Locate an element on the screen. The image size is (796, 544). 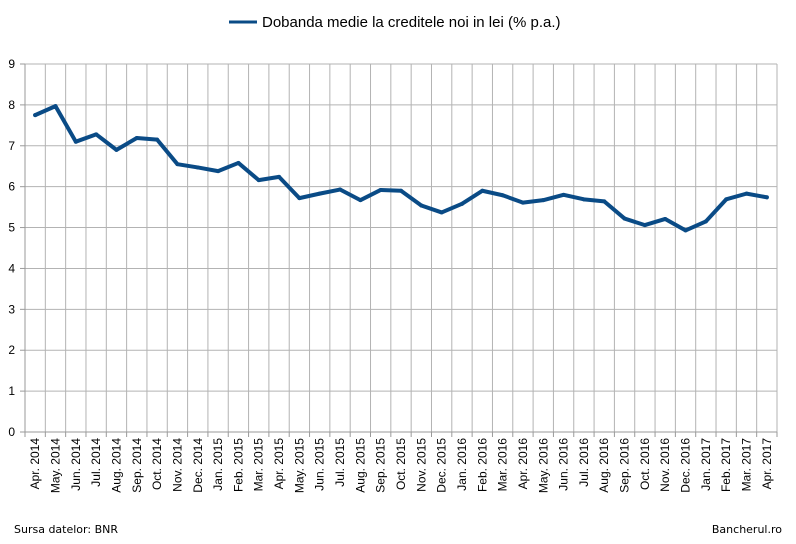
x-tick-label: Jan. 2016 is located at coordinates (462, 464).